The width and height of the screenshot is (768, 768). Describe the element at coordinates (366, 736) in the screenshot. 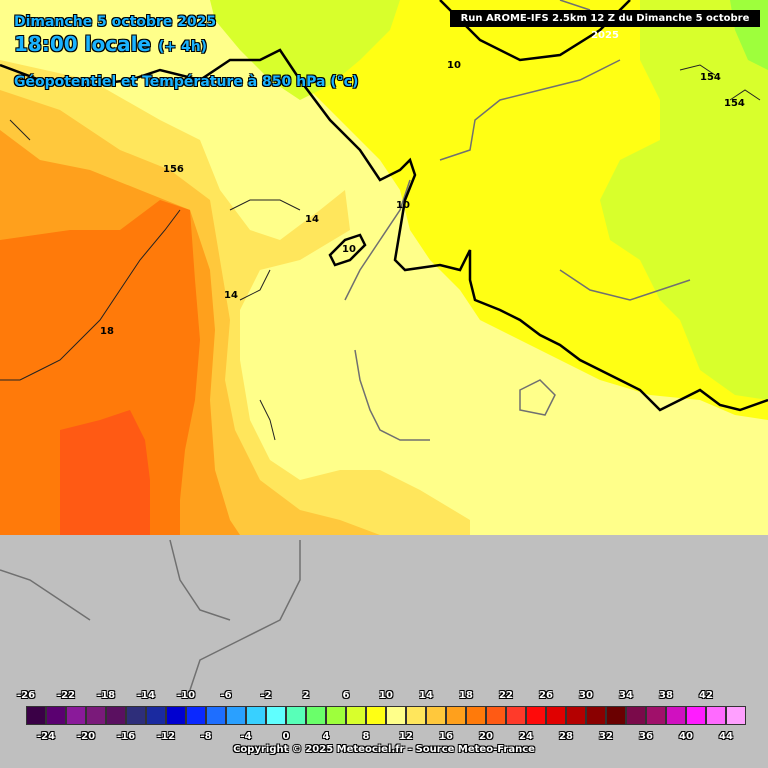

I see `legend-label-bottom: 8` at that location.